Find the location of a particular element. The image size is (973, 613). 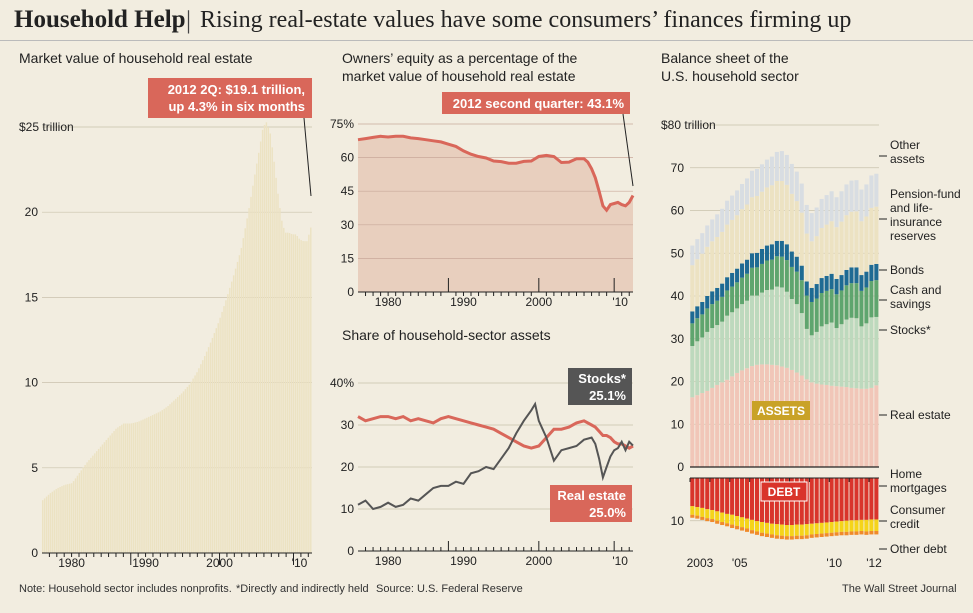

market-callout-line1: 2012 2Q: $19.1 trillion, is located at coordinates (236, 89).